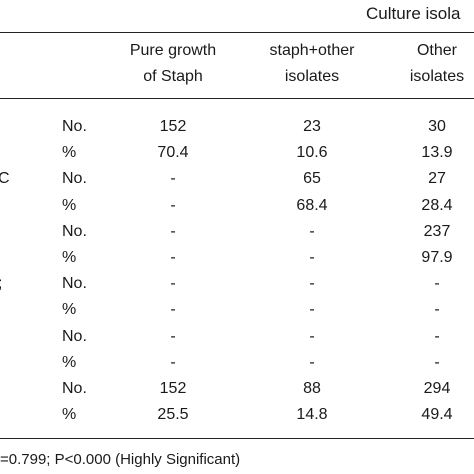 The height and width of the screenshot is (474, 474). Describe the element at coordinates (5, 178) in the screenshot. I see `row-stub: C` at that location.